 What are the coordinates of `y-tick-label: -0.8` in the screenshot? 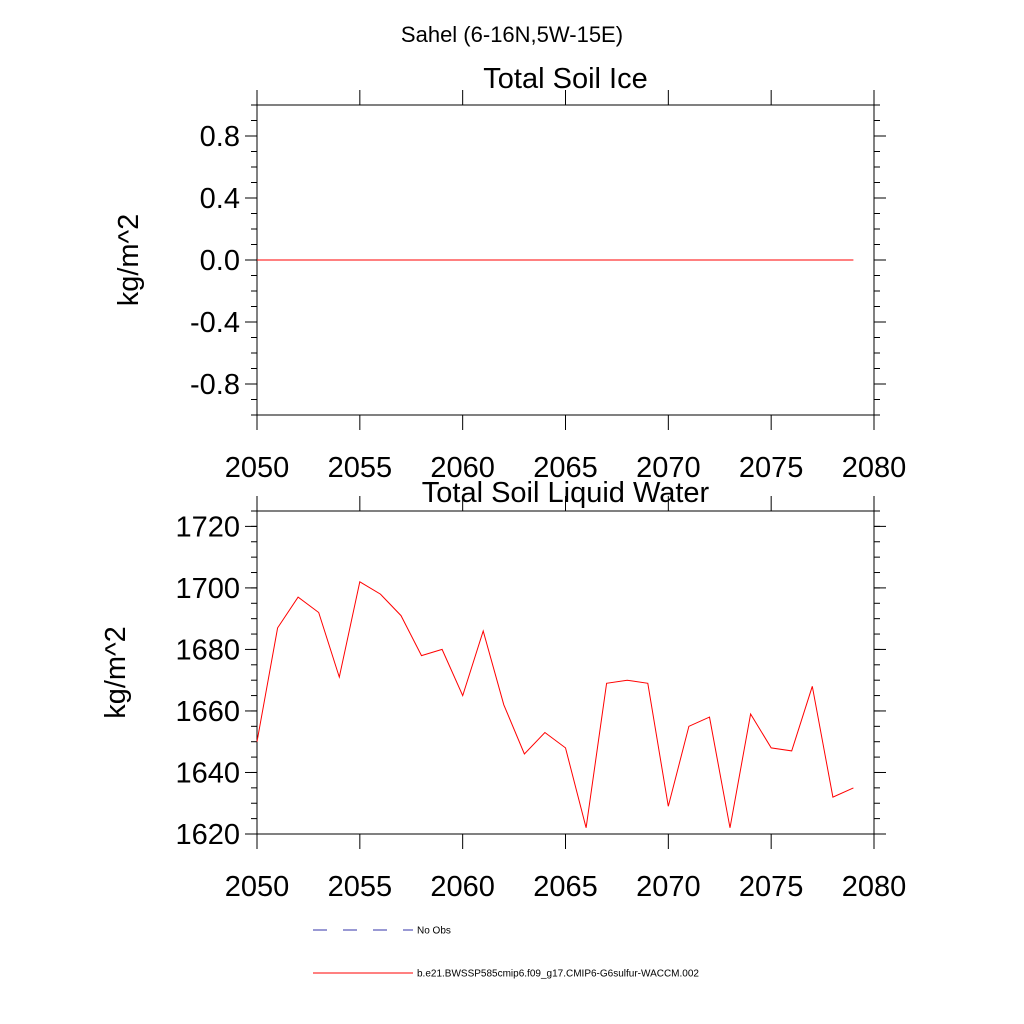 It's located at (215, 385).